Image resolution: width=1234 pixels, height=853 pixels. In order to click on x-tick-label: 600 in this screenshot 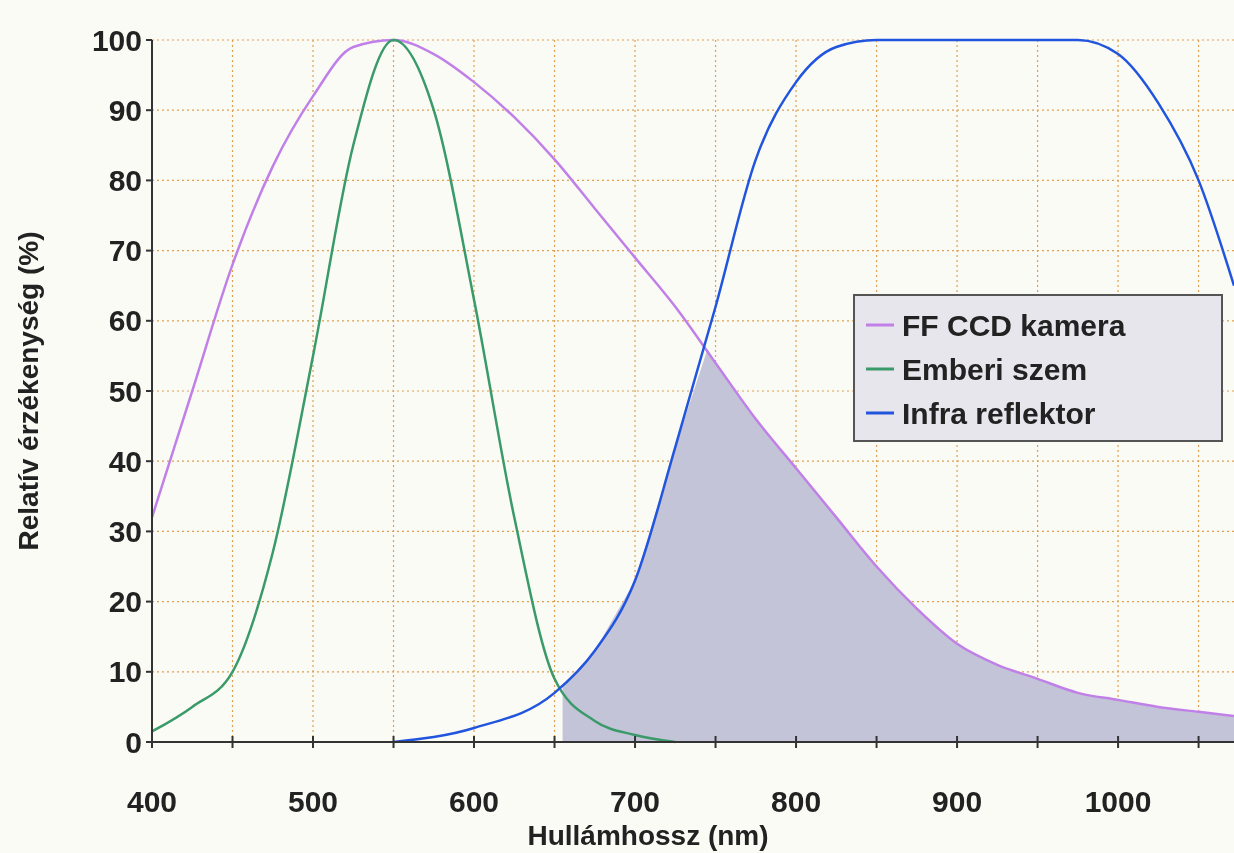, I will do `click(474, 801)`.